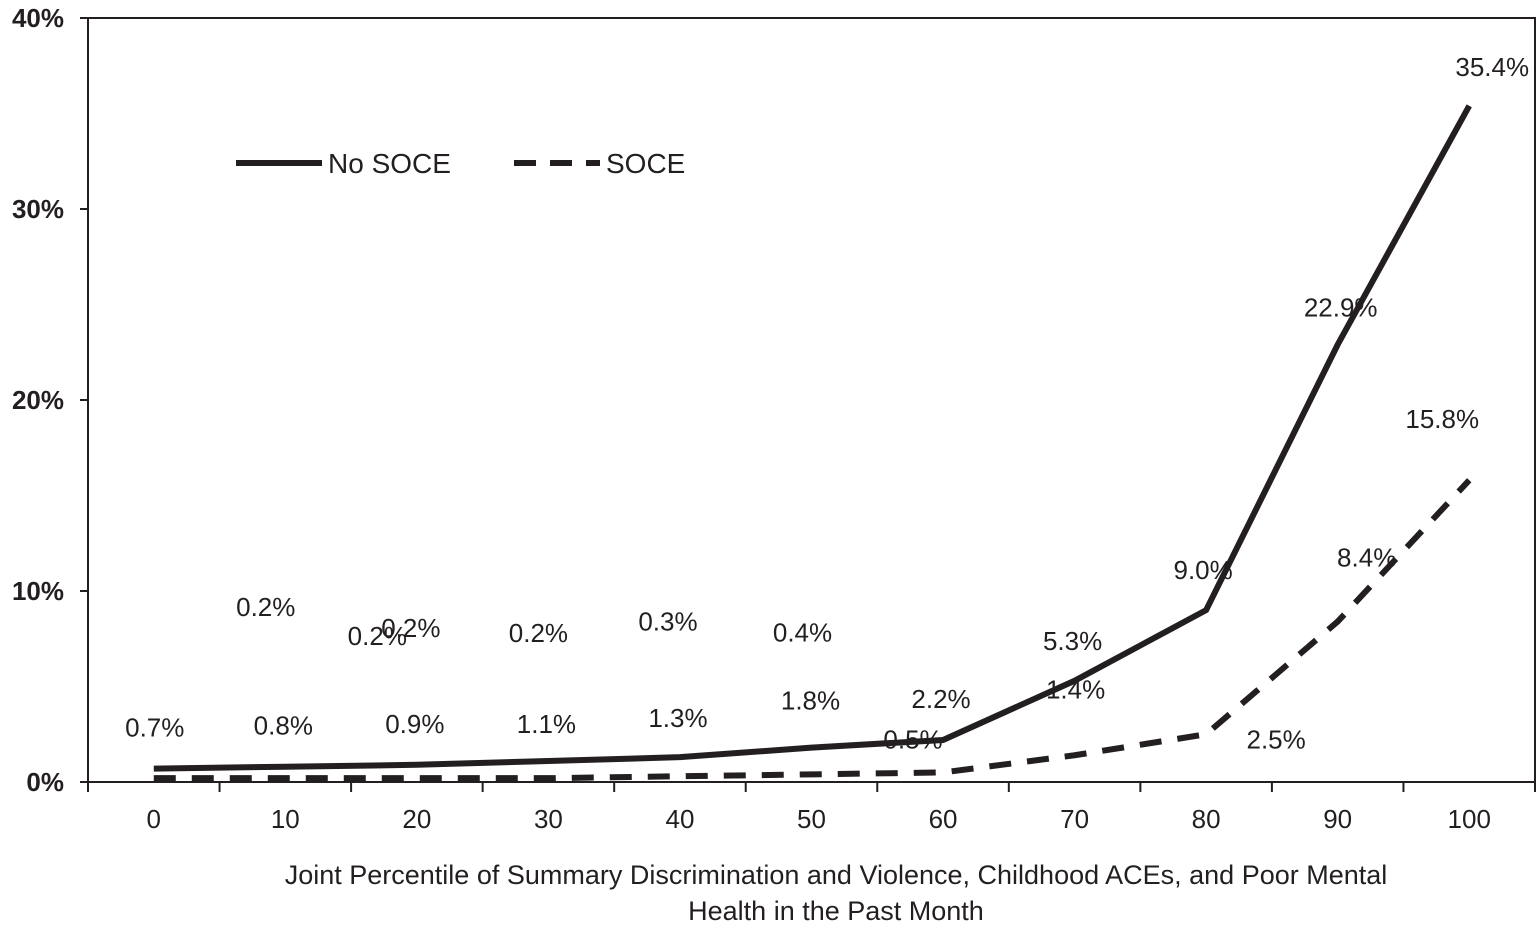 This screenshot has width=1537, height=929. What do you see at coordinates (416, 819) in the screenshot?
I see `x-tick-label: 20` at bounding box center [416, 819].